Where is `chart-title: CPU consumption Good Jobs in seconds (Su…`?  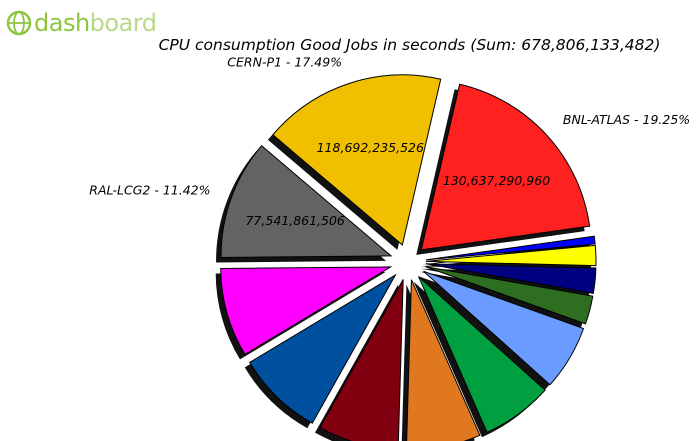
chart-title: CPU consumption Good Jobs in seconds (Su… is located at coordinates (409, 45).